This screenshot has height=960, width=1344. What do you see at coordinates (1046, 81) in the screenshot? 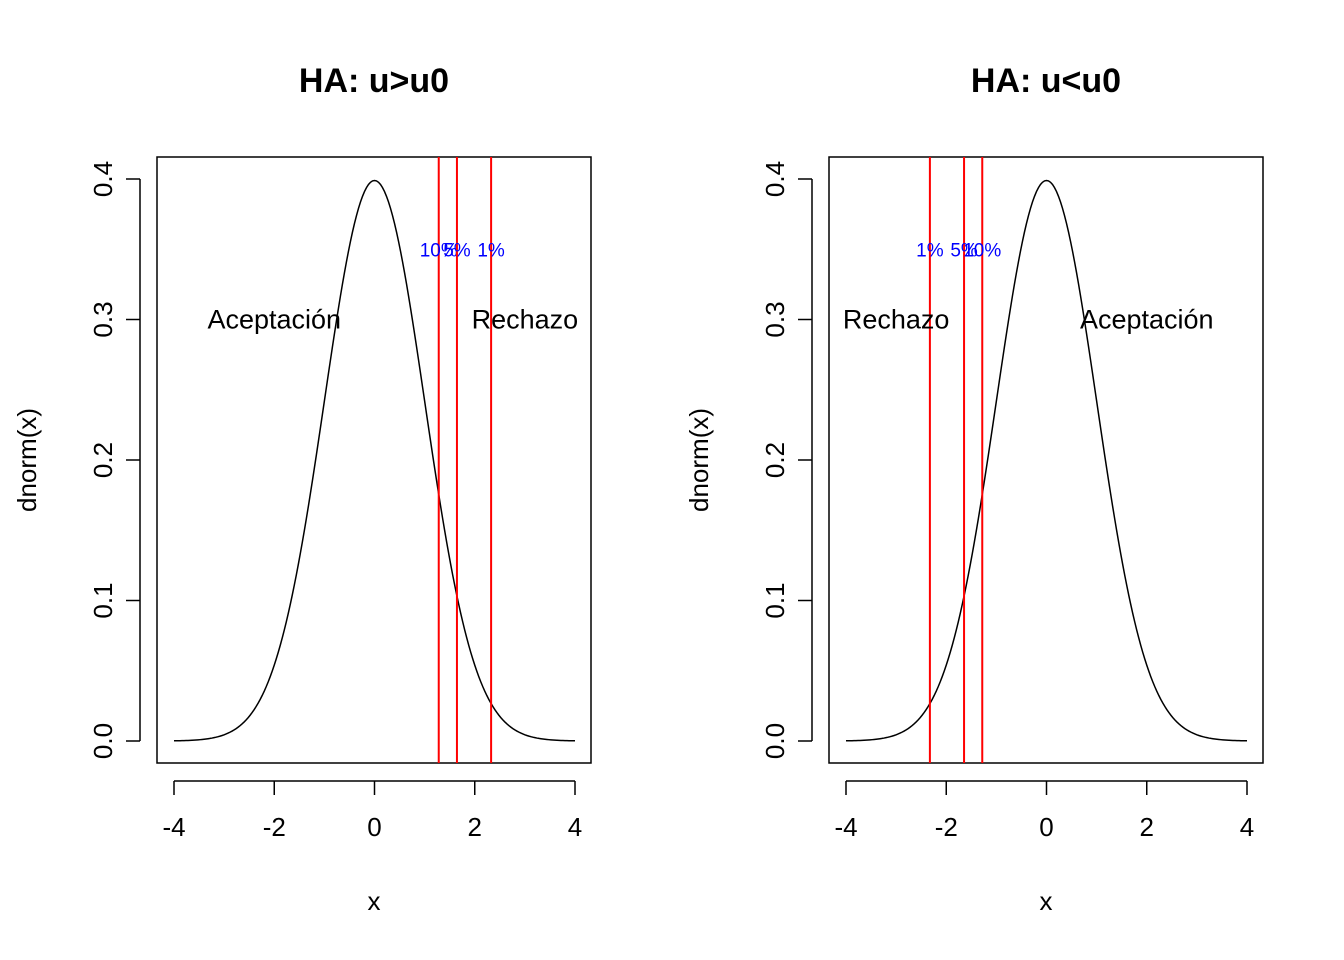
I see `chart-title: HA: u<u0` at bounding box center [1046, 81].